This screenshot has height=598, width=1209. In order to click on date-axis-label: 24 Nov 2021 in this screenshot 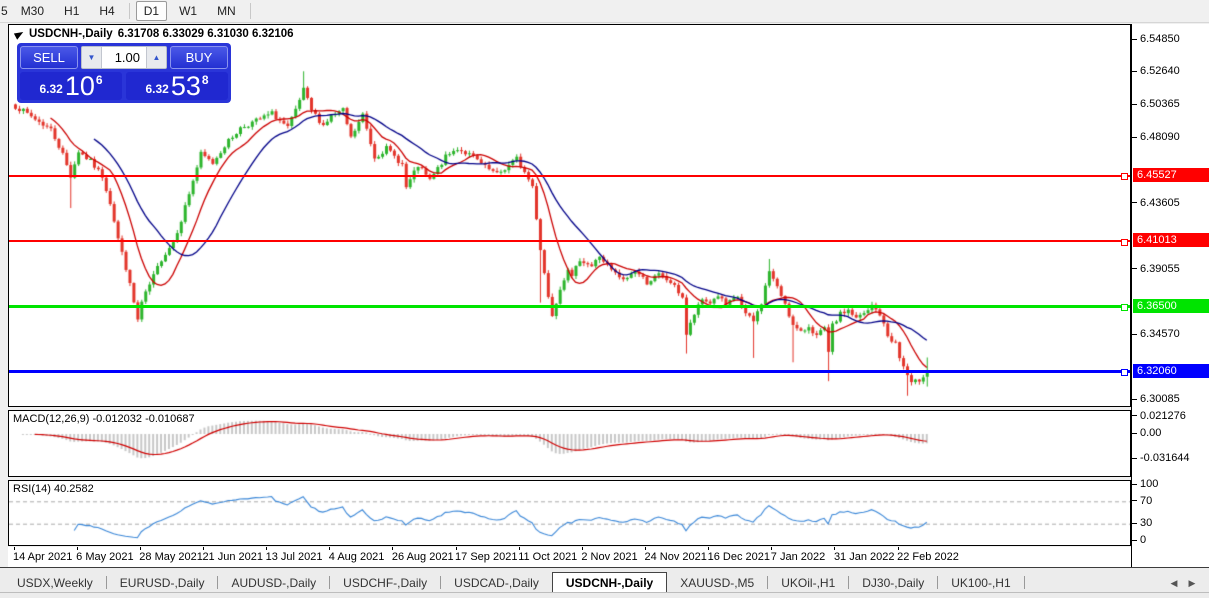, I will do `click(675, 557)`.